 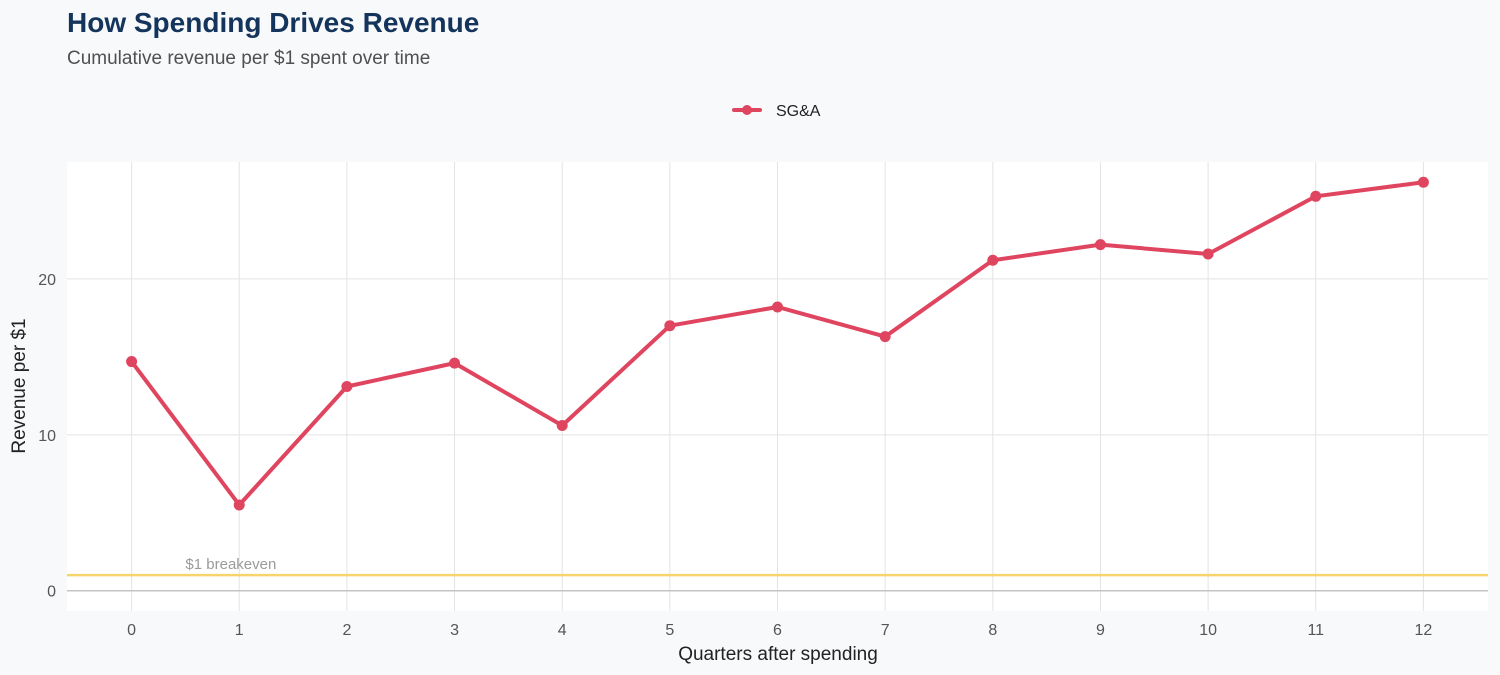 I want to click on data-point-q5, so click(x=670, y=326).